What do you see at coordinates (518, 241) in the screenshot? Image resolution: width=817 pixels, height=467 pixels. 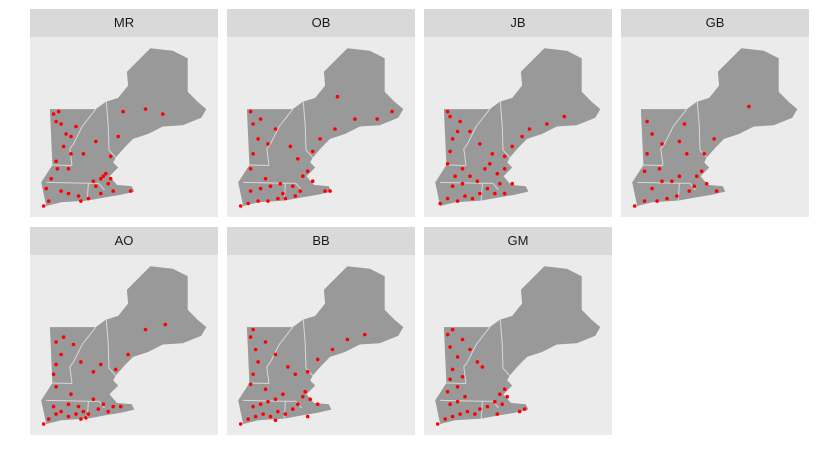 I see `facet-strip: GM` at bounding box center [518, 241].